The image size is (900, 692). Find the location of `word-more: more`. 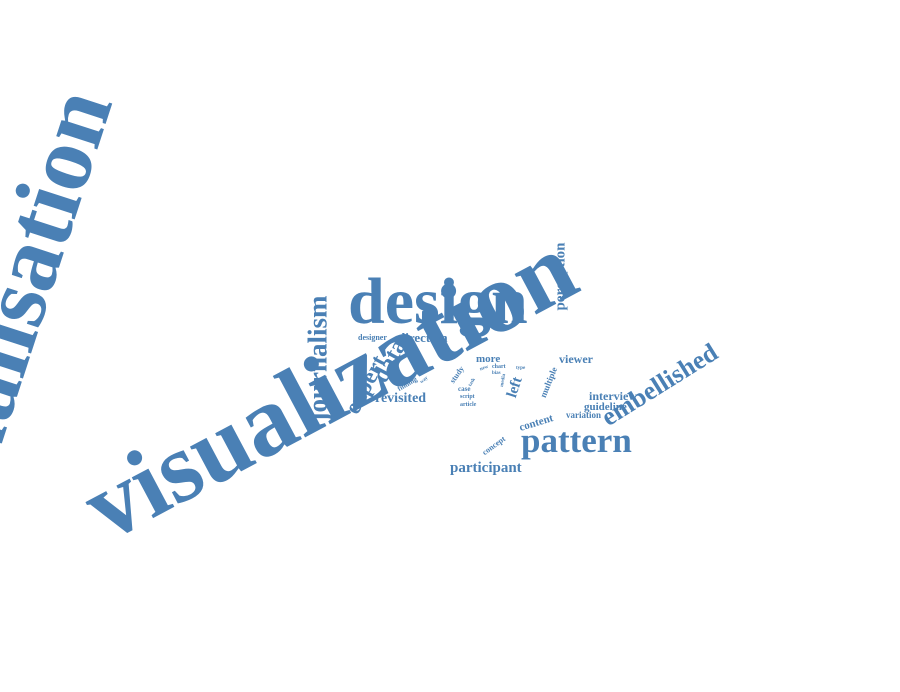

word-more: more is located at coordinates (488, 359).